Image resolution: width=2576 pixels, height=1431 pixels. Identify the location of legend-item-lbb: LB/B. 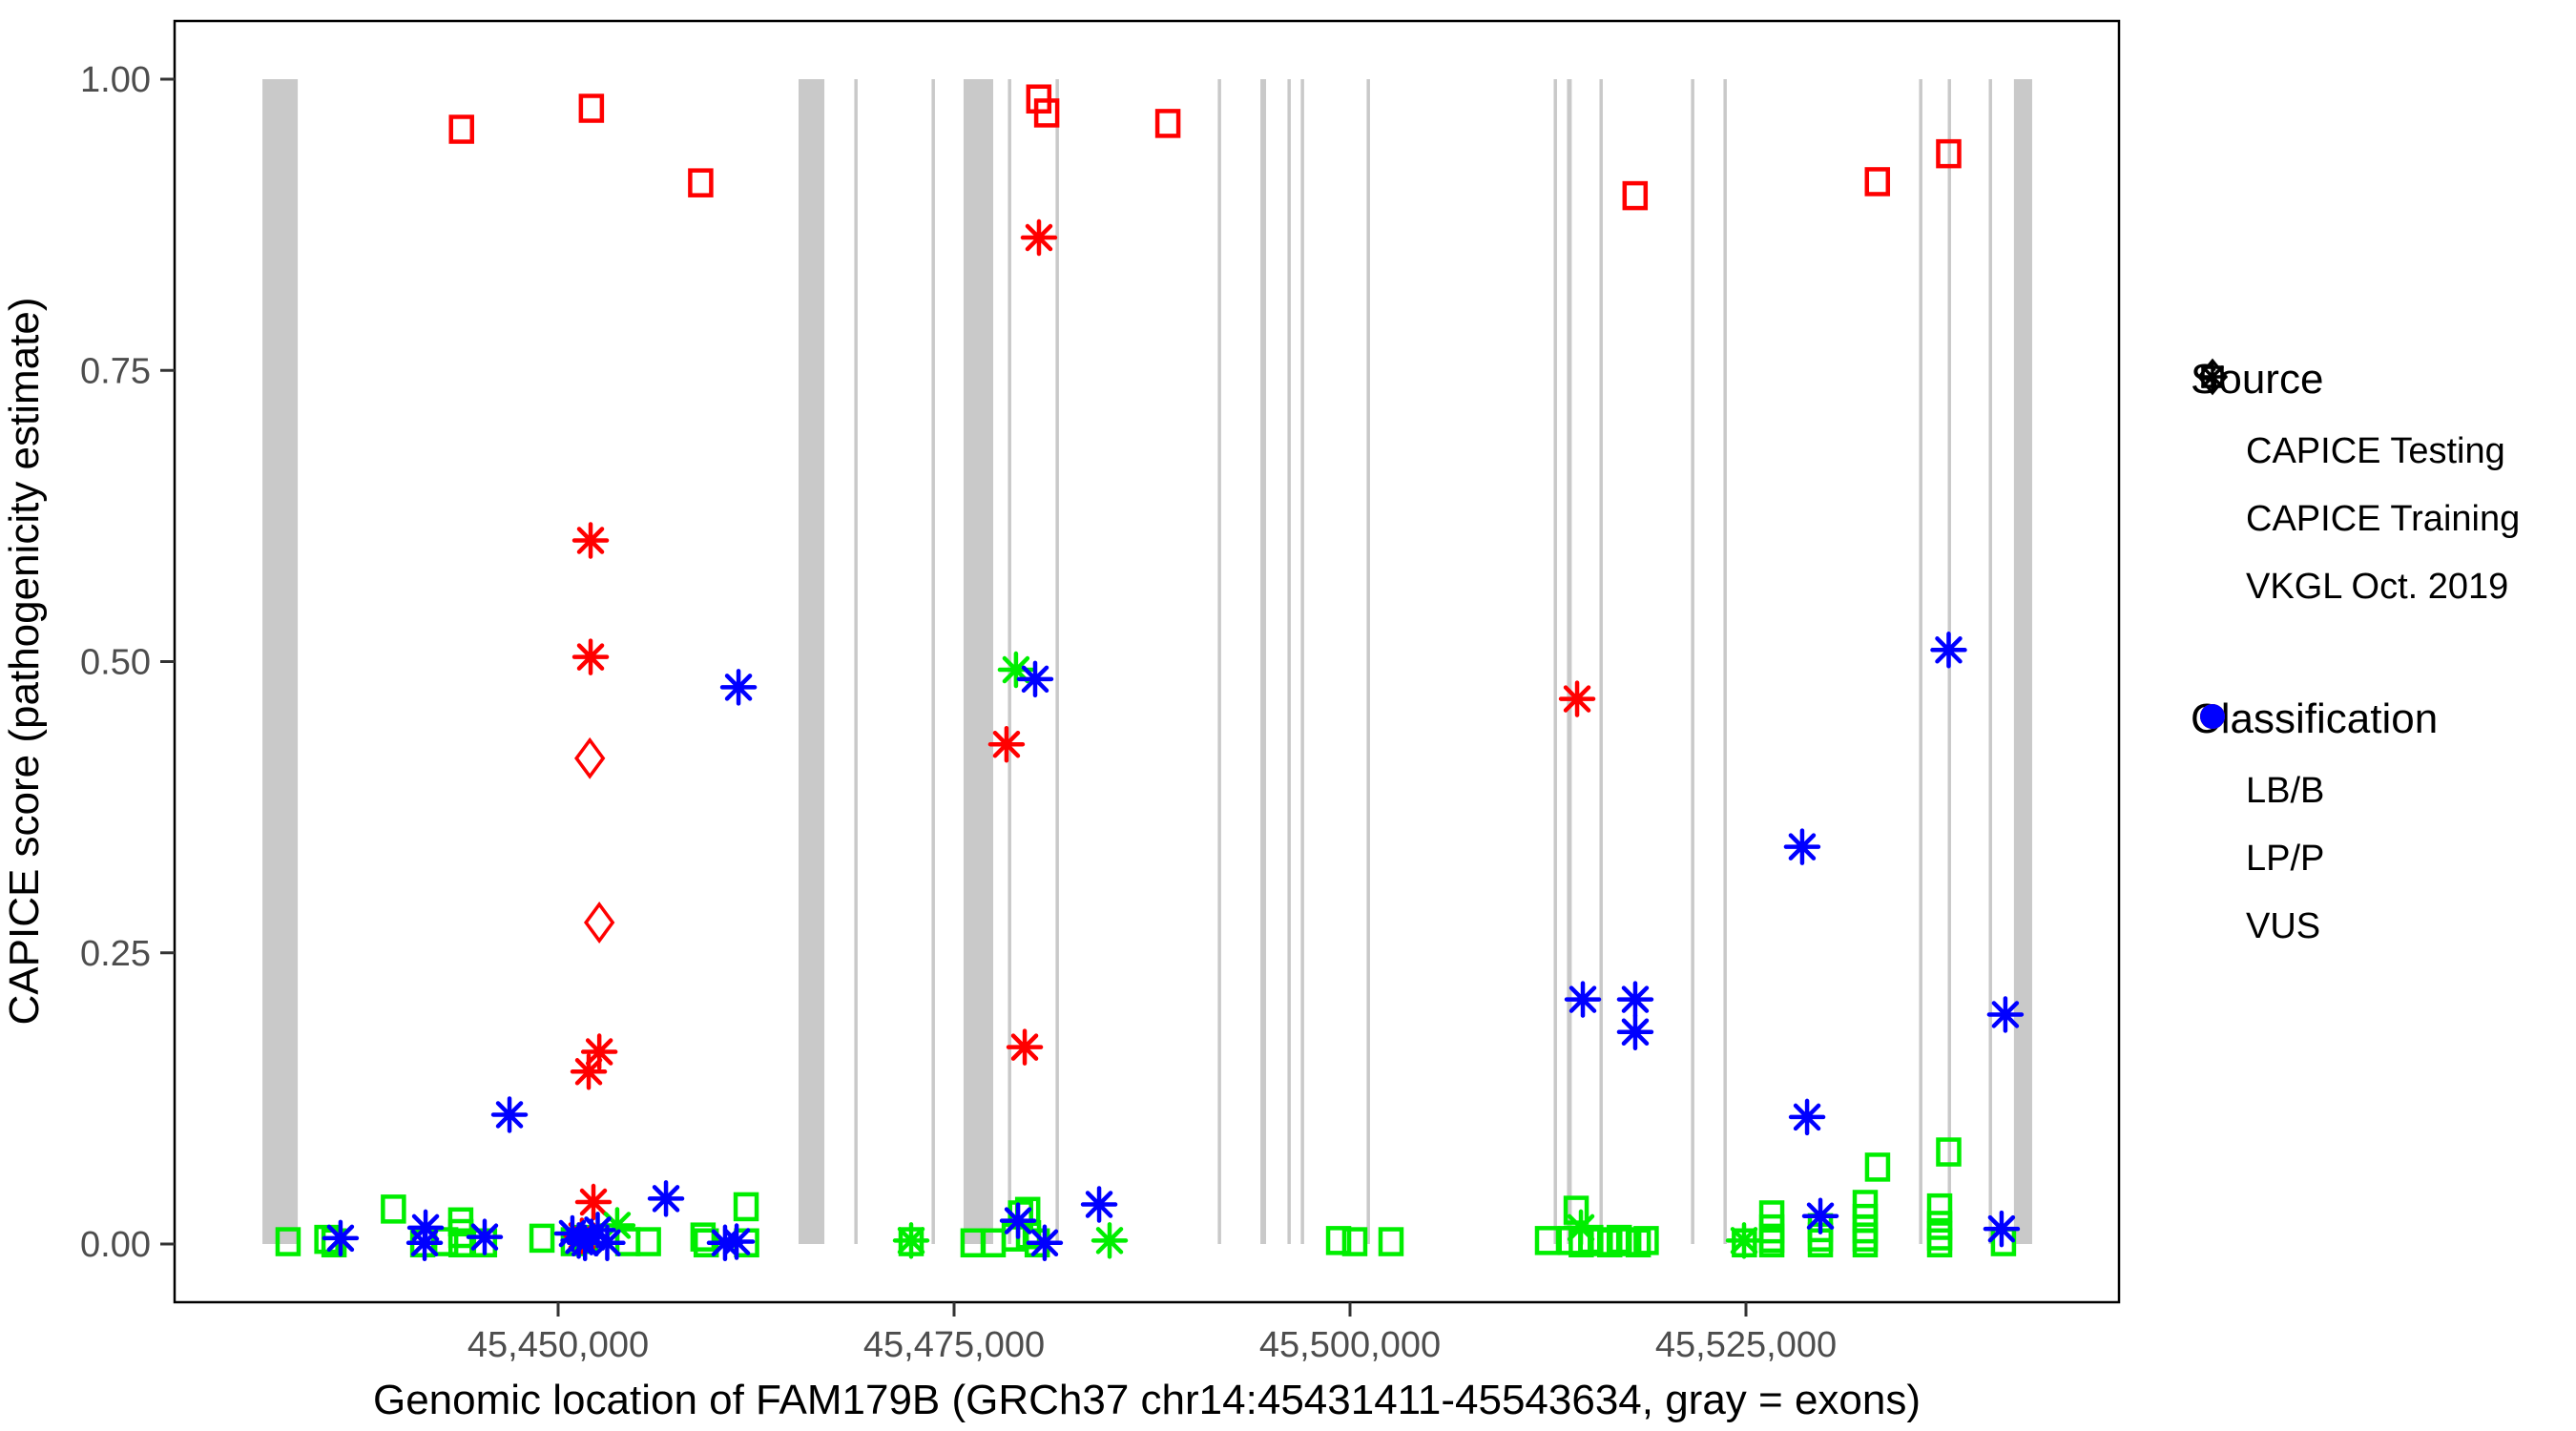
(2314, 764).